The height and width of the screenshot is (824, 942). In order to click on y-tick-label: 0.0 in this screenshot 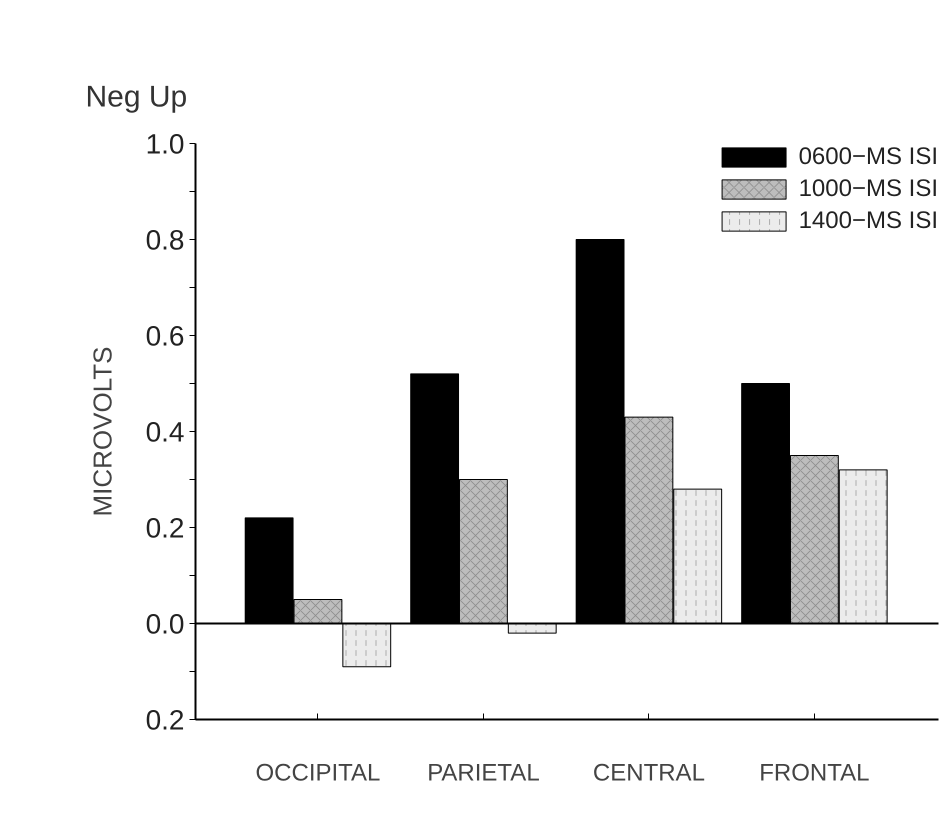, I will do `click(165, 624)`.